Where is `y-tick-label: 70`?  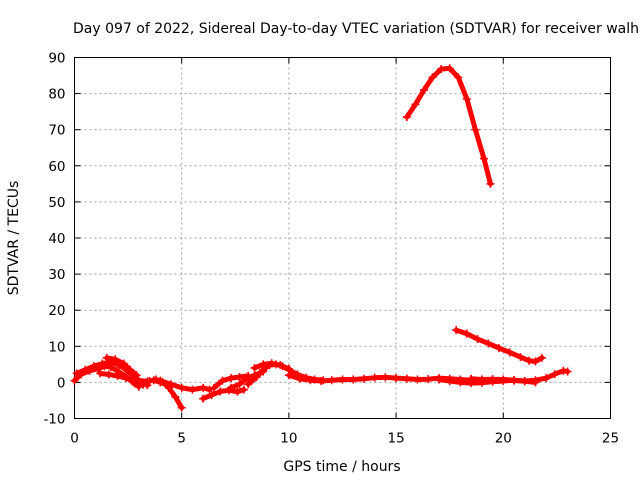
y-tick-label: 70 is located at coordinates (56, 131).